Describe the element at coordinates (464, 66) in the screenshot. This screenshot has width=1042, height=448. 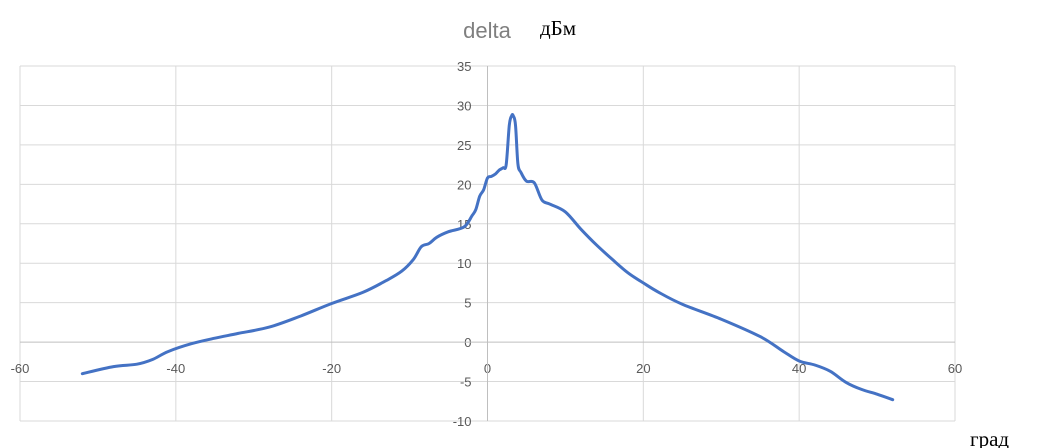
I see `y-tick-label: 35` at that location.